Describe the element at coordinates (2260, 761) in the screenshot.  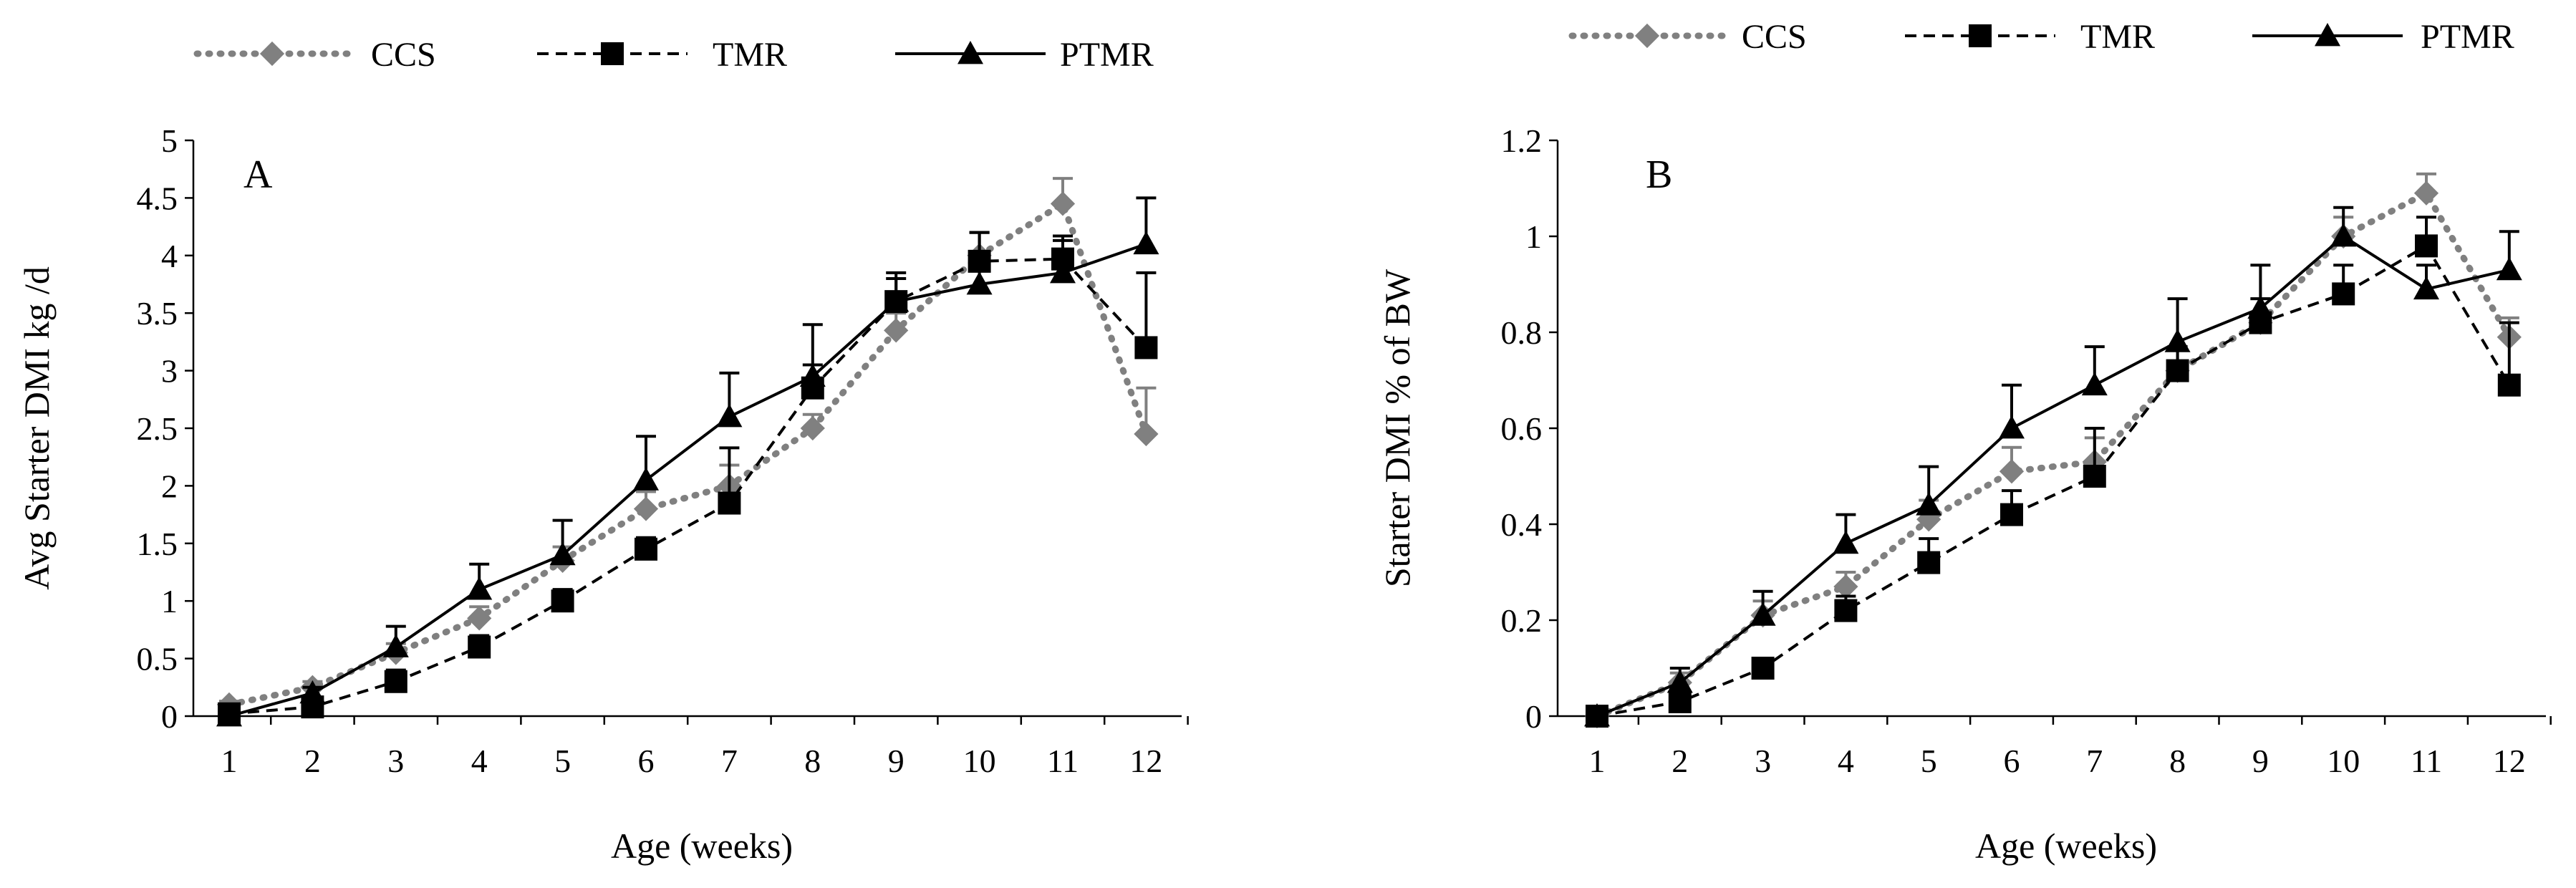
I see `x-tick-label: 9` at that location.